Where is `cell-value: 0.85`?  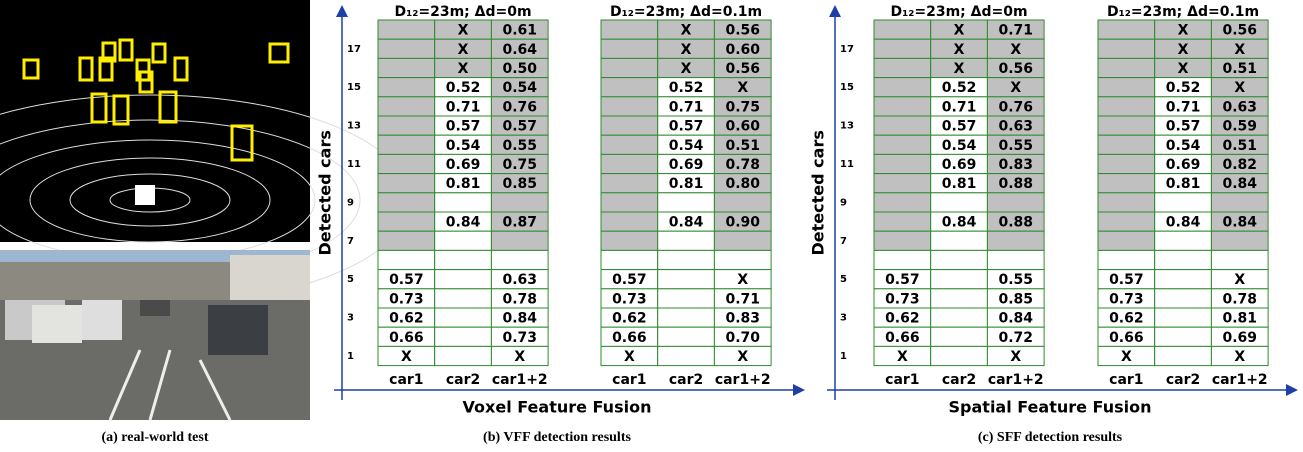 cell-value: 0.85 is located at coordinates (519, 184).